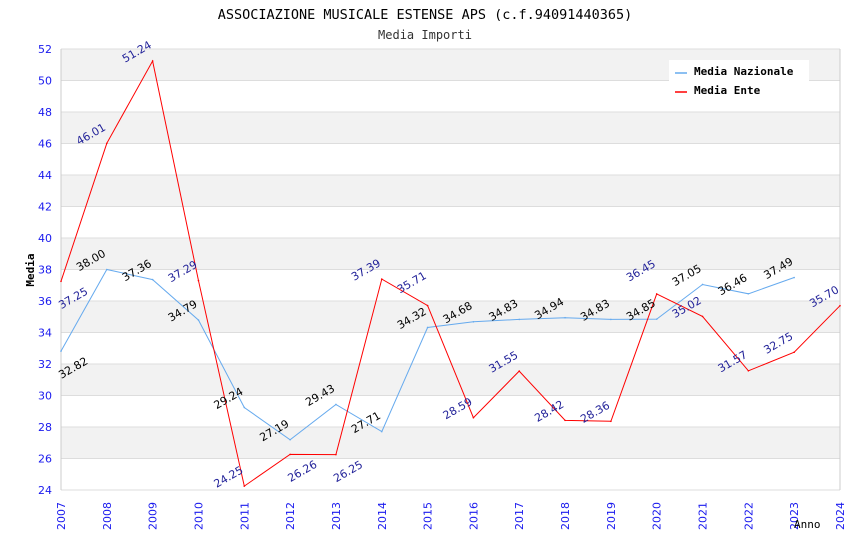 The height and width of the screenshot is (554, 850). I want to click on y-tick-label: 52, so click(45, 49).